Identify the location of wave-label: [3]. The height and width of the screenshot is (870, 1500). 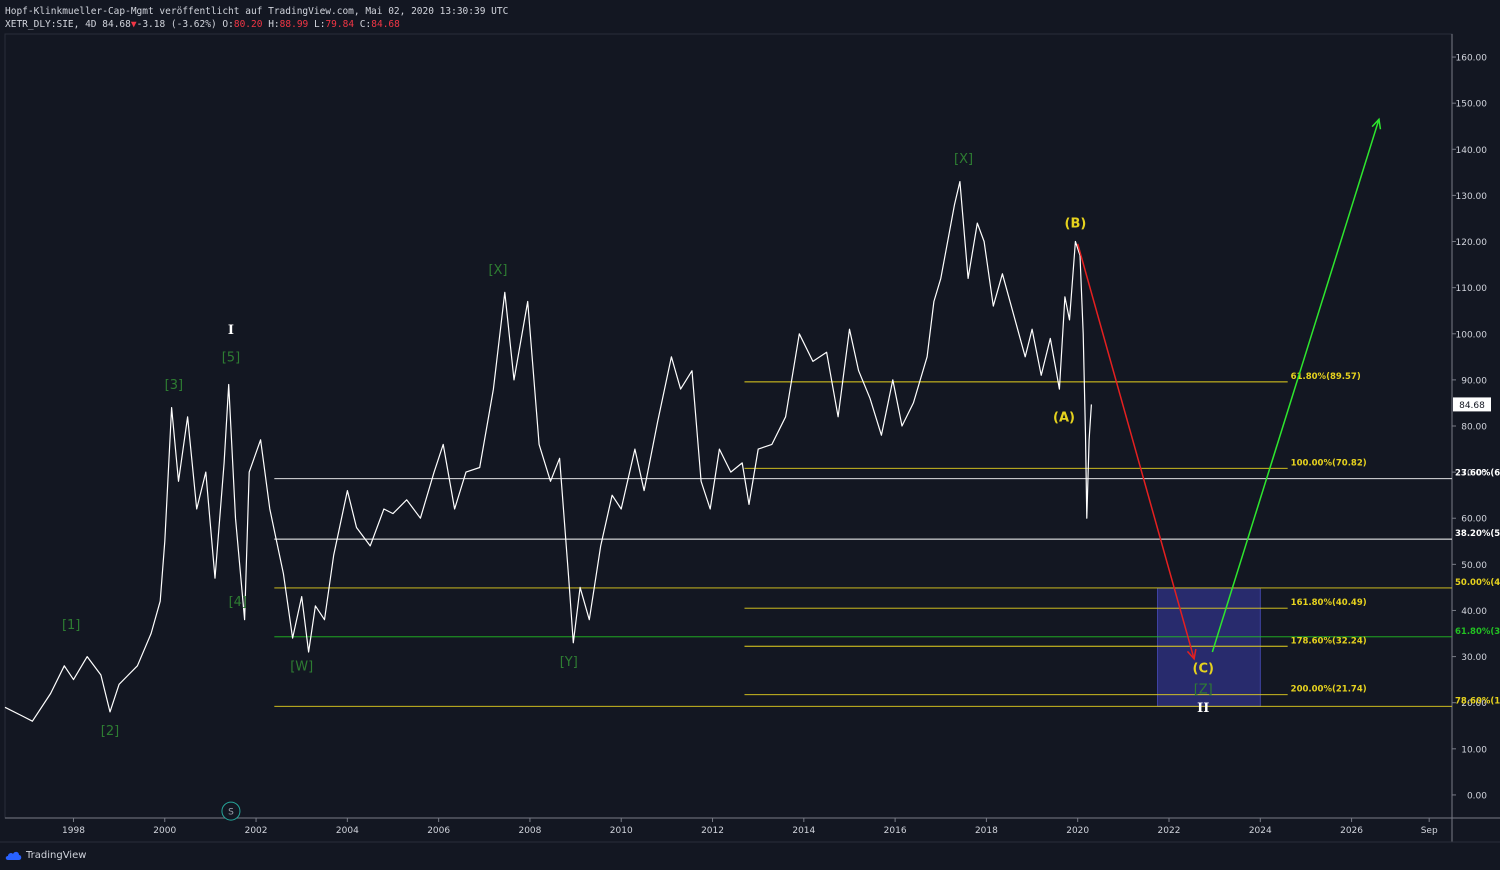
(174, 385).